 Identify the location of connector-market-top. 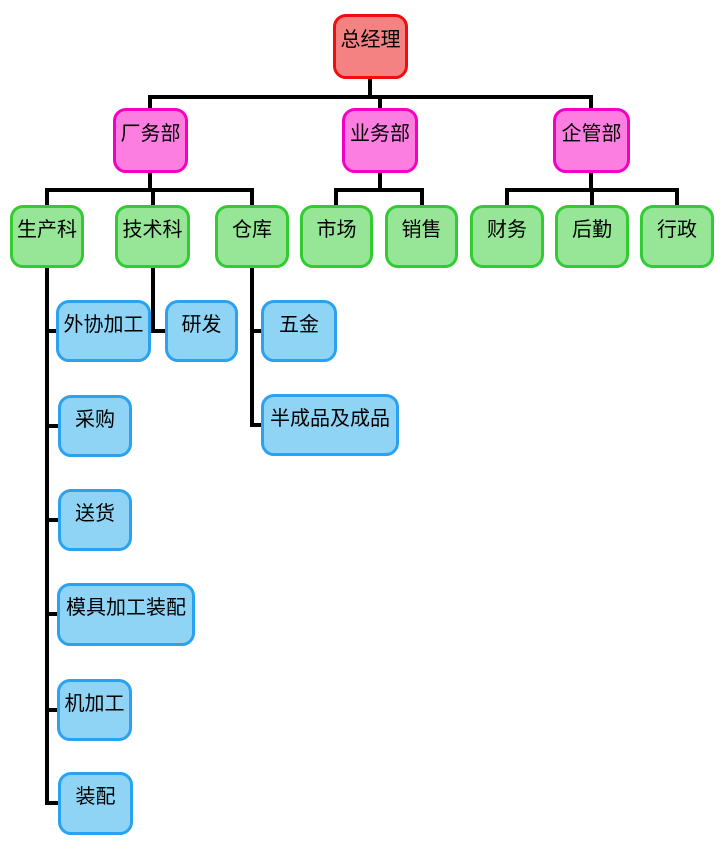
(336, 197).